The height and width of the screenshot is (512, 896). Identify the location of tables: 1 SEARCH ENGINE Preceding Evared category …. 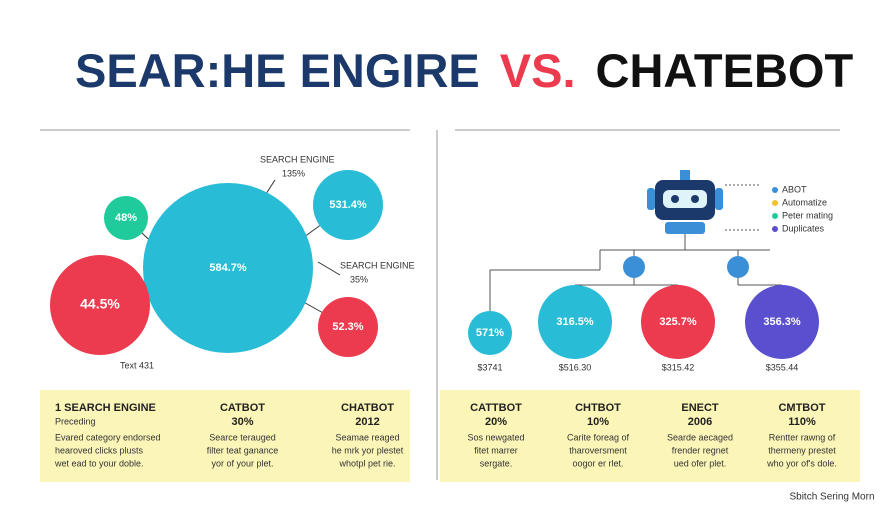
(445, 435).